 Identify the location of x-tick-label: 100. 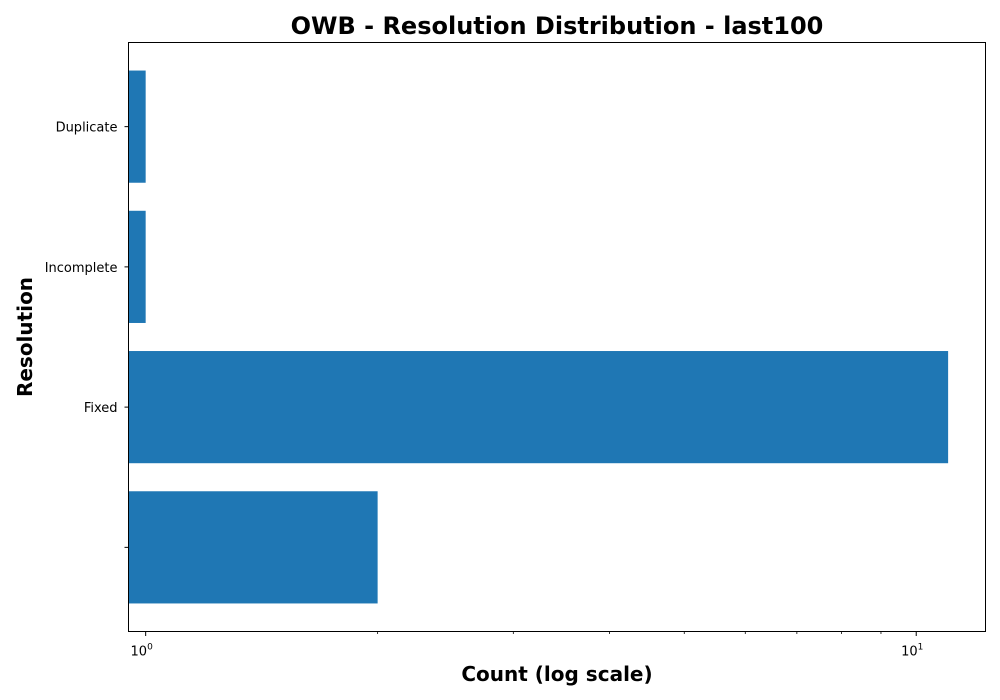
(142, 651).